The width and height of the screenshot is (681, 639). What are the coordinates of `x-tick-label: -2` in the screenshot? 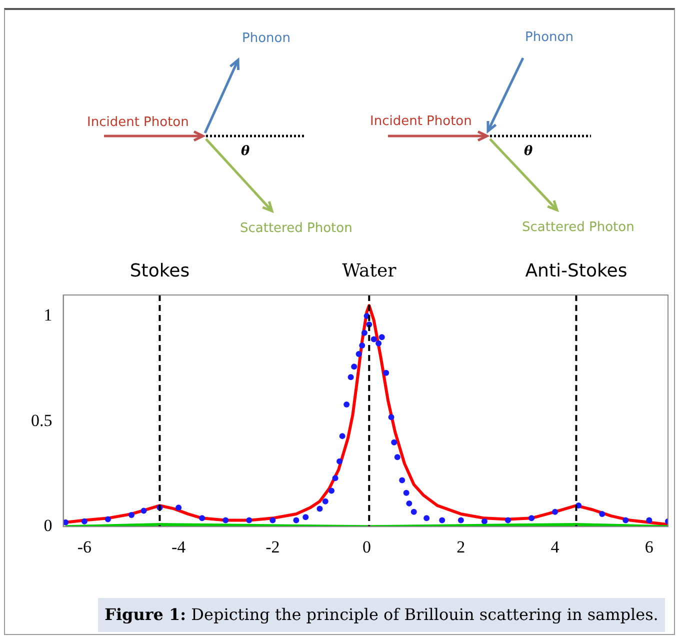 It's located at (273, 546).